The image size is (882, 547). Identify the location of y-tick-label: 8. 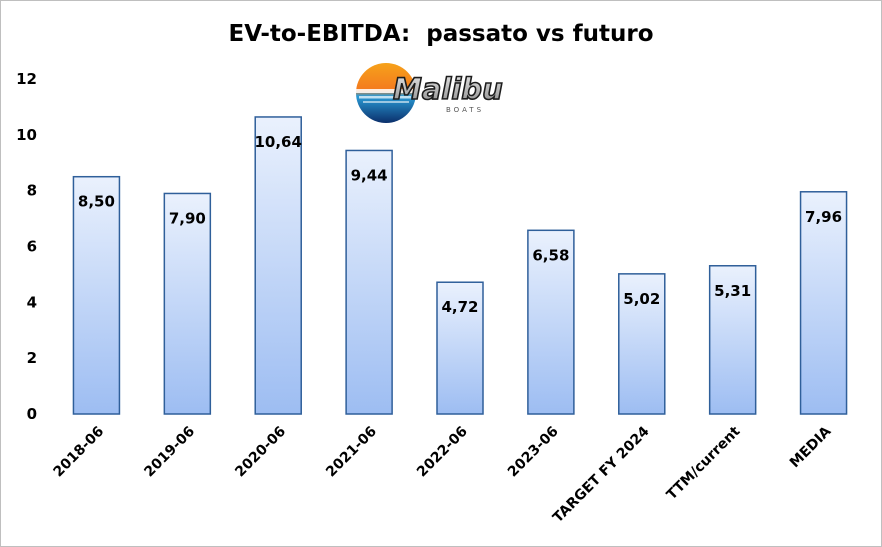
(32, 191).